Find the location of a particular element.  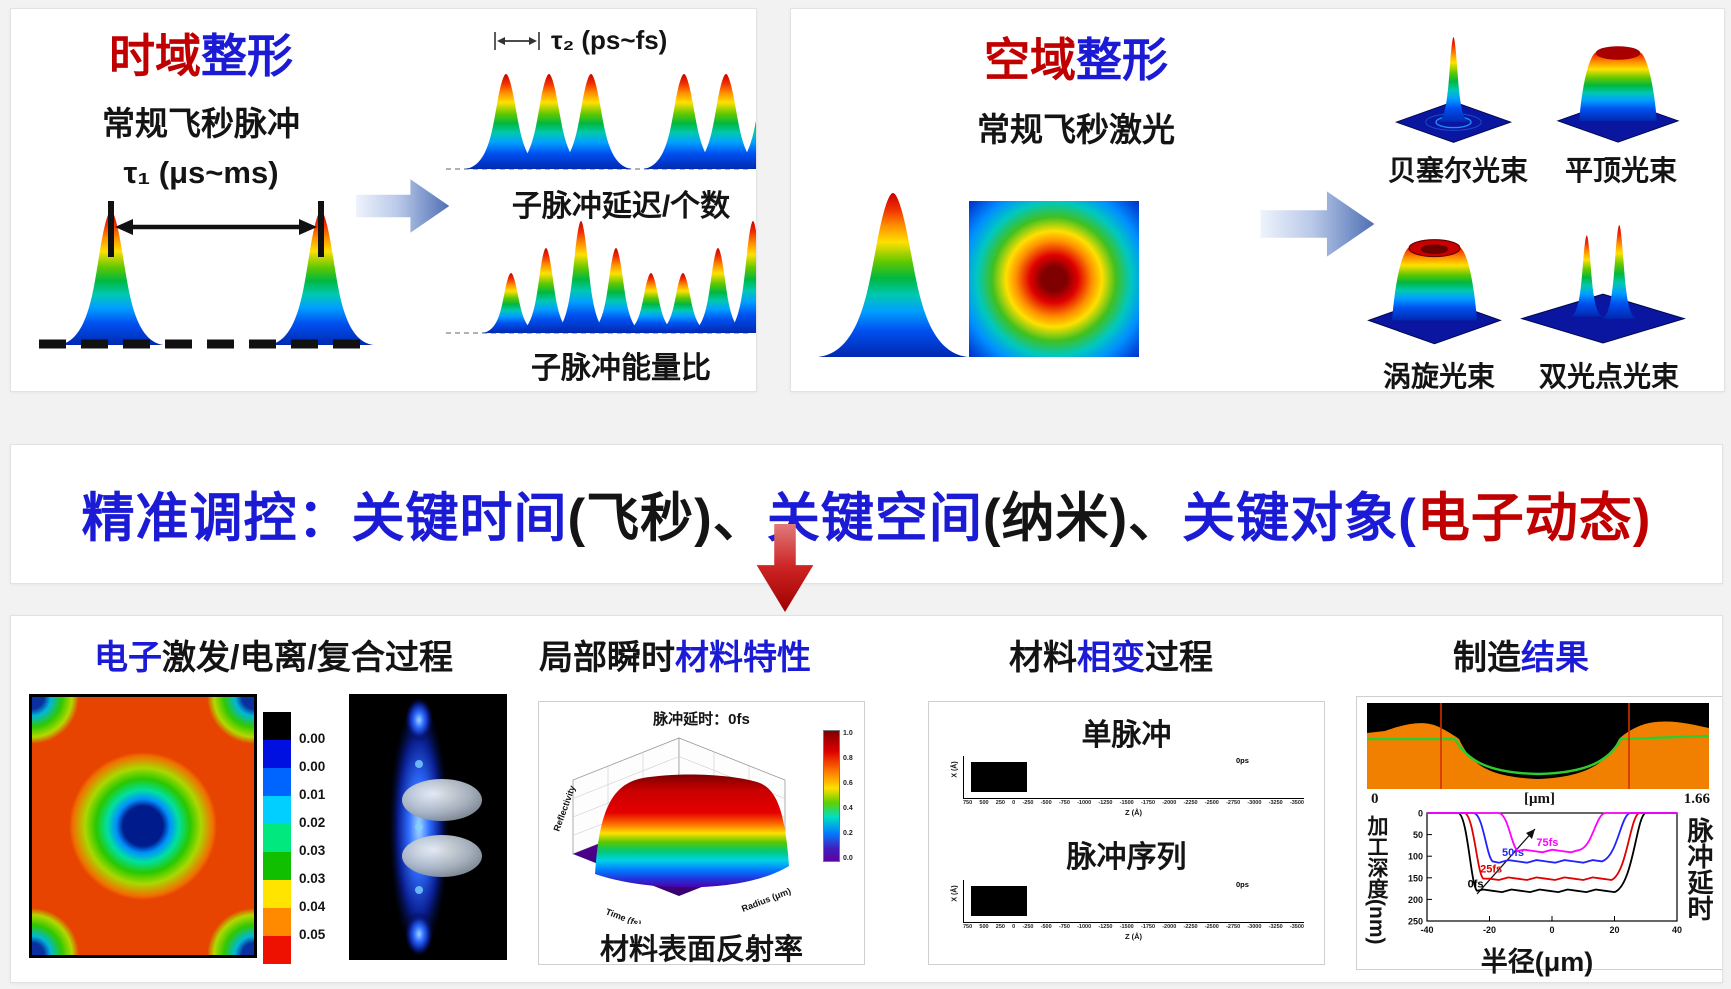

beam-label-flattop: 平顶光束 is located at coordinates (1620, 170).